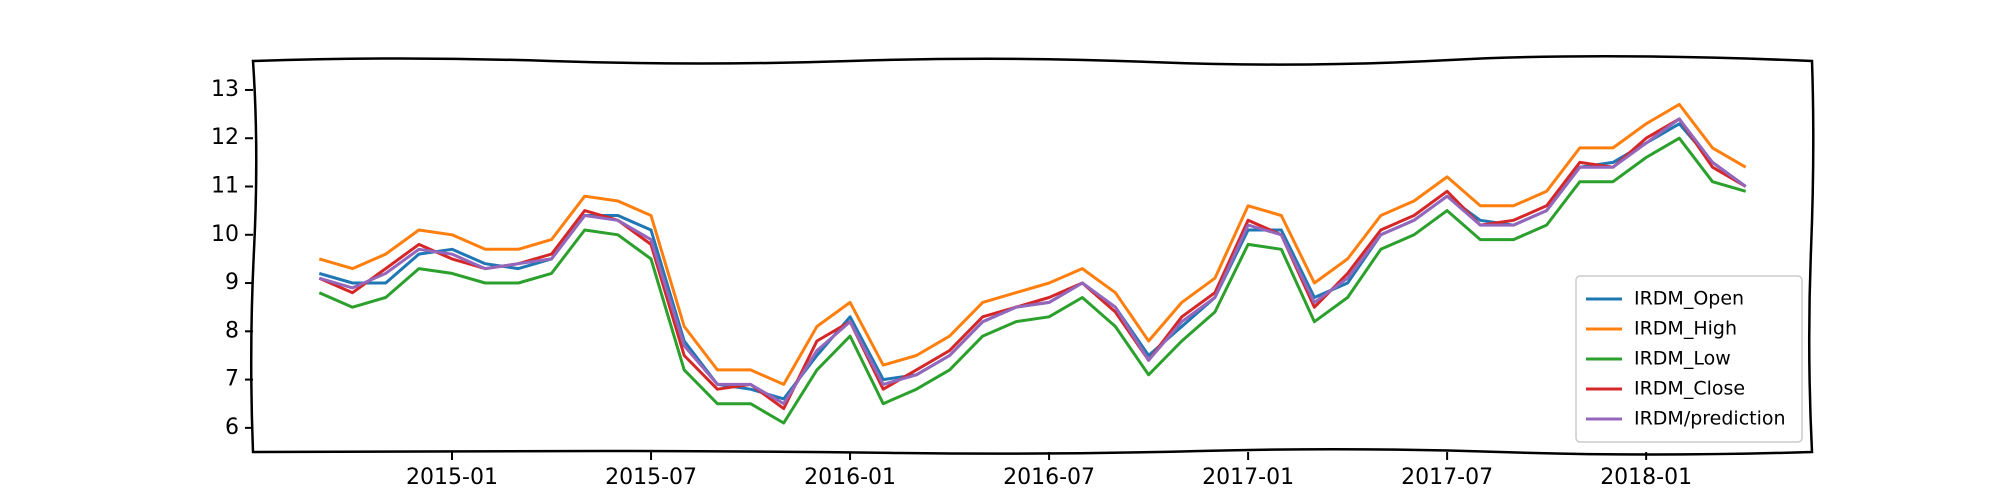 The image size is (2000, 500). I want to click on x-tick-label: 2015-01, so click(452, 477).